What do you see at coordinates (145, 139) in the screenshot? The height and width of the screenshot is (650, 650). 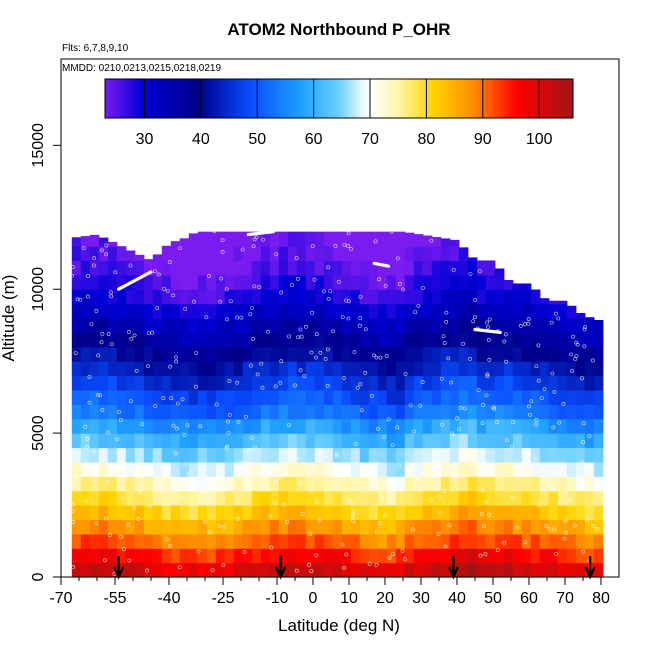 I see `colorbar-tick-label: 30` at bounding box center [145, 139].